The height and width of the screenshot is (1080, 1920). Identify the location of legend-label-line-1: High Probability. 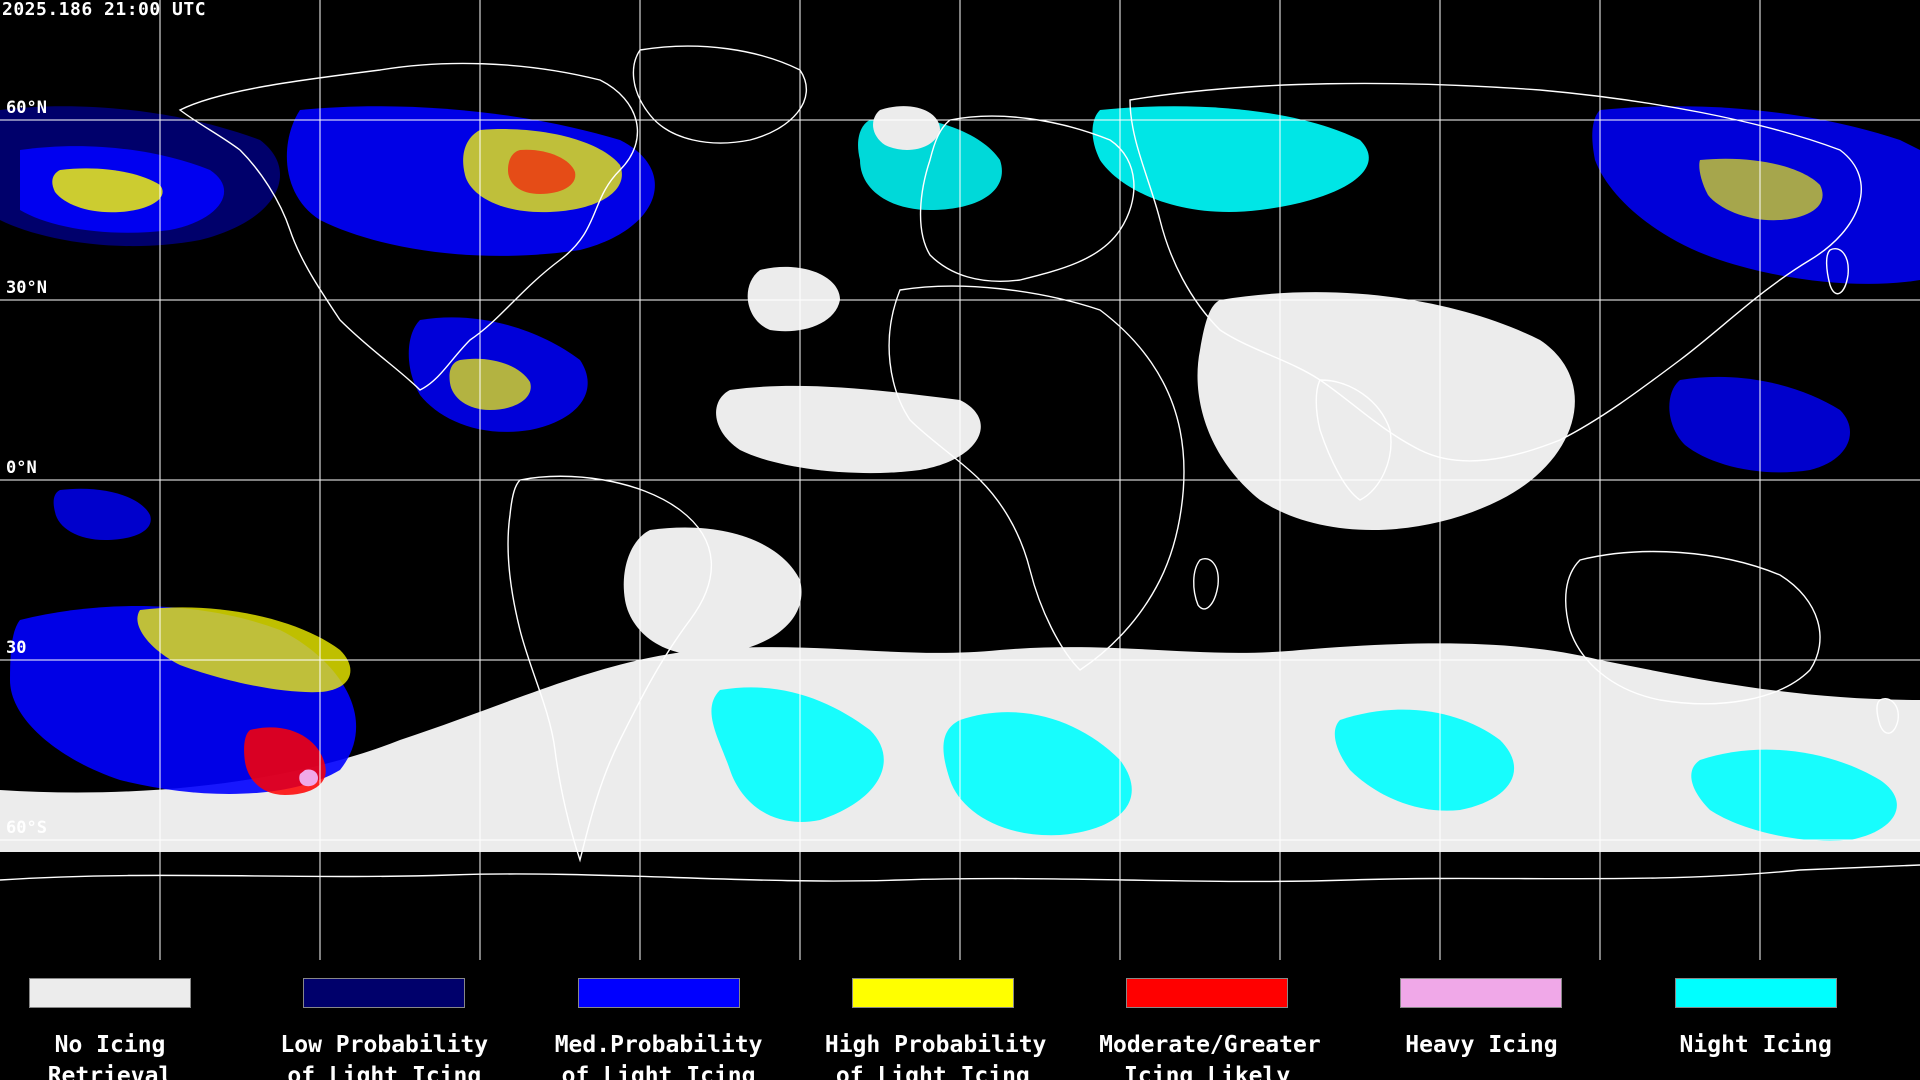
(935, 1045).